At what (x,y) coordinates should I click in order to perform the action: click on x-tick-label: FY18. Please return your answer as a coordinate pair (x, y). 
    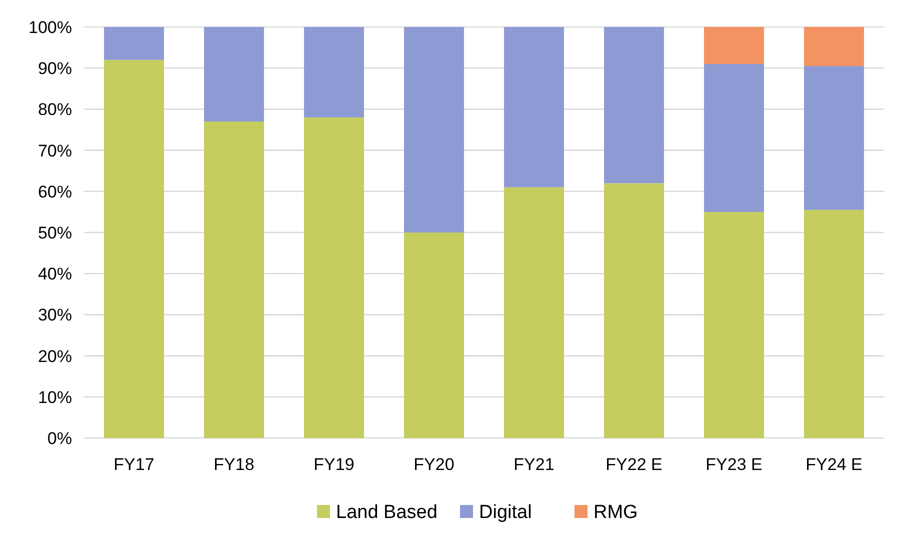
    Looking at the image, I should click on (234, 464).